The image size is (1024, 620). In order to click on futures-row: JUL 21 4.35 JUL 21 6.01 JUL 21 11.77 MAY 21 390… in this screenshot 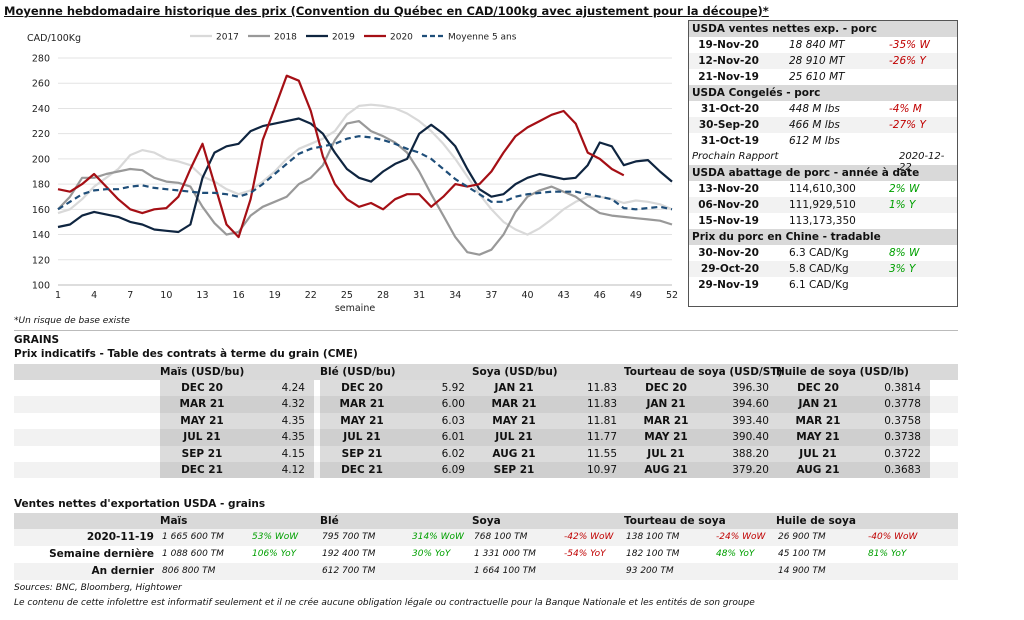, I will do `click(486, 437)`.